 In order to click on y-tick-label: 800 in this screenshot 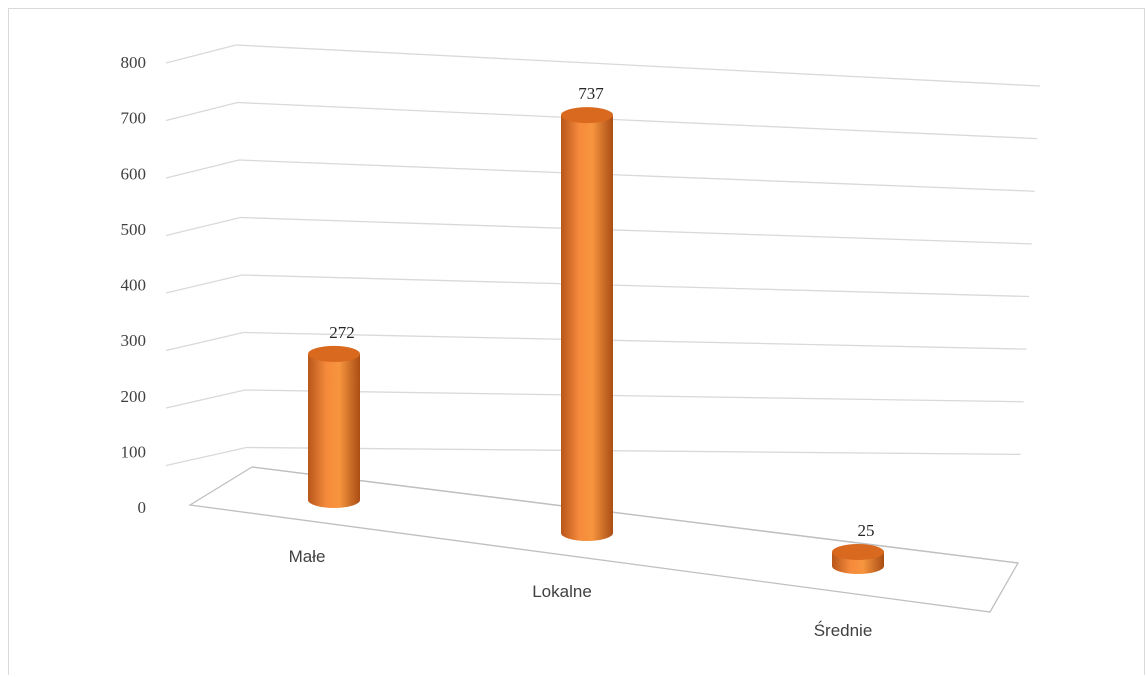, I will do `click(134, 62)`.